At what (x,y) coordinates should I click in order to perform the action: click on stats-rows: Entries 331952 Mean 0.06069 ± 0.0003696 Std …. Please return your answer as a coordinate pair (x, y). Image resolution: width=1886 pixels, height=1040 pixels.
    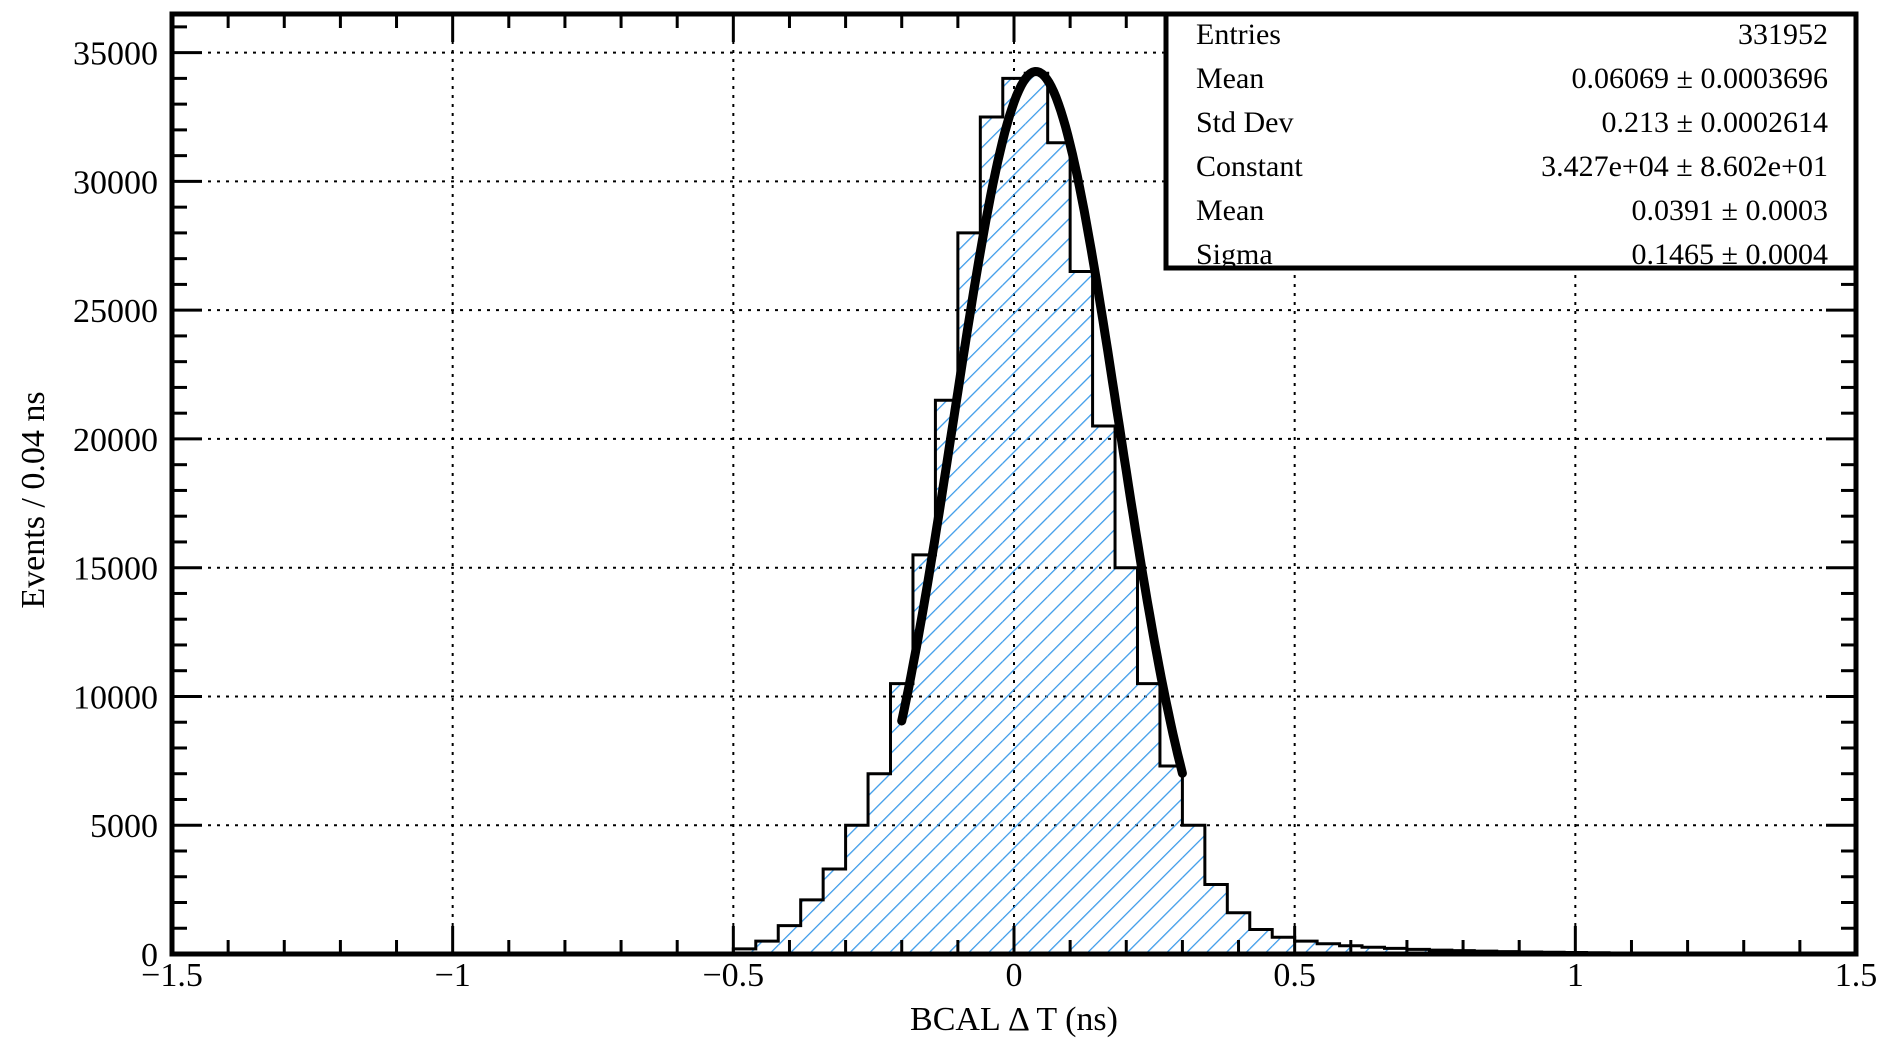
    Looking at the image, I should click on (1512, 144).